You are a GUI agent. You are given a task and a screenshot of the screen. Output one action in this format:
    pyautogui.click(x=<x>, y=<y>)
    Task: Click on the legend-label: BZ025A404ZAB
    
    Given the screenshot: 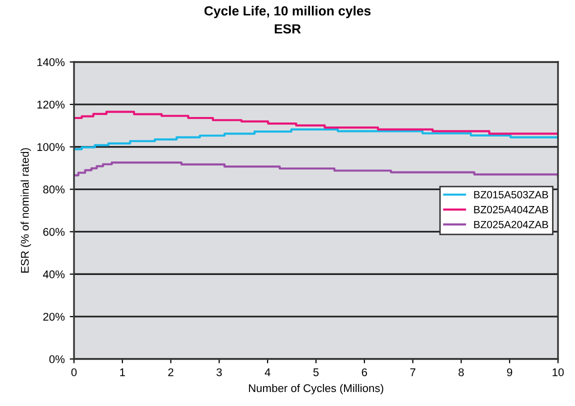 What is the action you would take?
    pyautogui.click(x=511, y=210)
    